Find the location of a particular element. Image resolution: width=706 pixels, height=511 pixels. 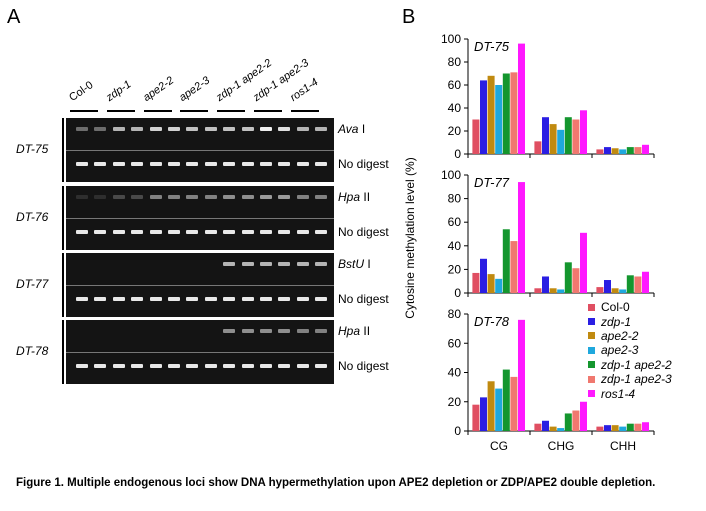

category-label: CG is located at coordinates (499, 446).